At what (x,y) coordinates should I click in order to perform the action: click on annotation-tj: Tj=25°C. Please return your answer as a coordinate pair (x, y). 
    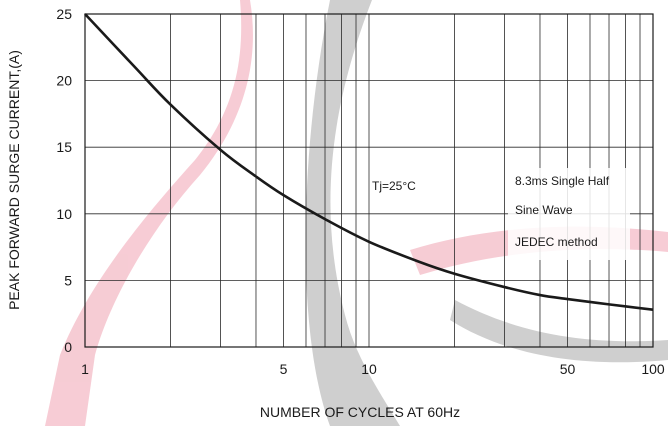
    Looking at the image, I should click on (394, 186).